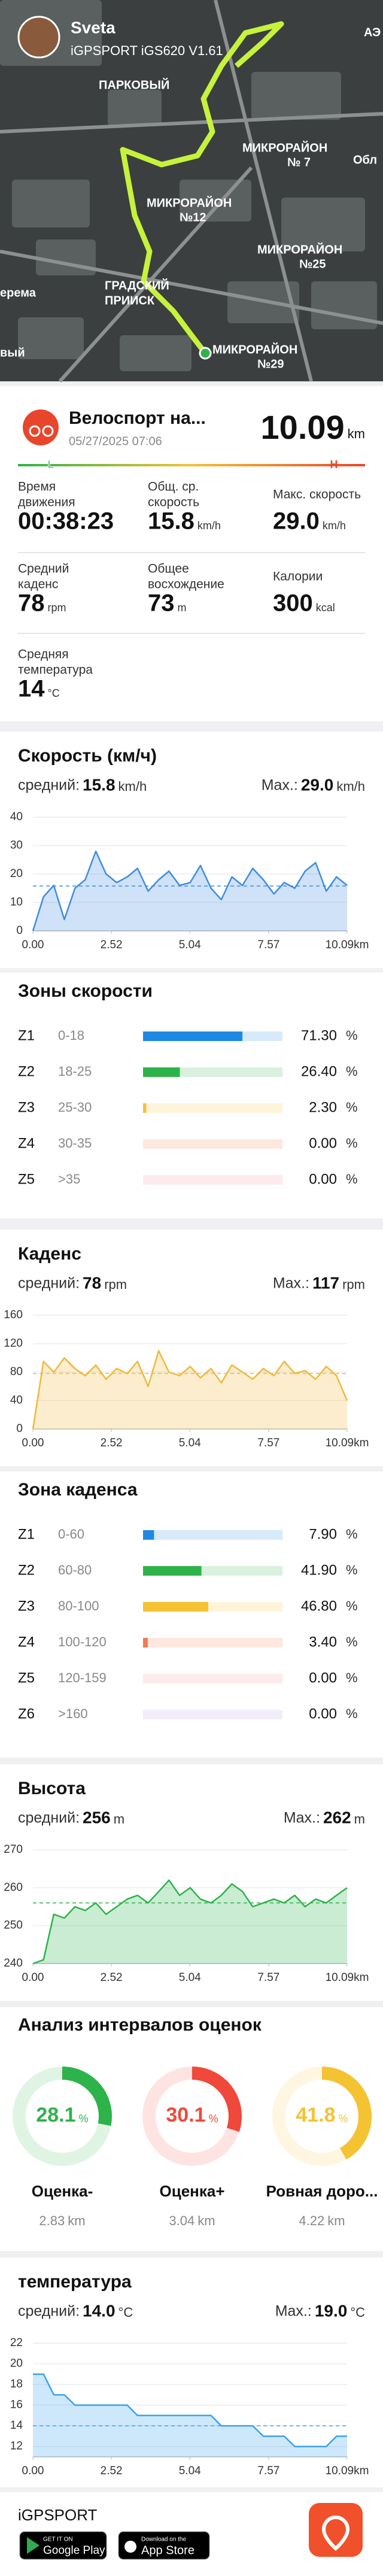 The width and height of the screenshot is (383, 2576). What do you see at coordinates (336, 2530) in the screenshot?
I see `app-icon` at bounding box center [336, 2530].